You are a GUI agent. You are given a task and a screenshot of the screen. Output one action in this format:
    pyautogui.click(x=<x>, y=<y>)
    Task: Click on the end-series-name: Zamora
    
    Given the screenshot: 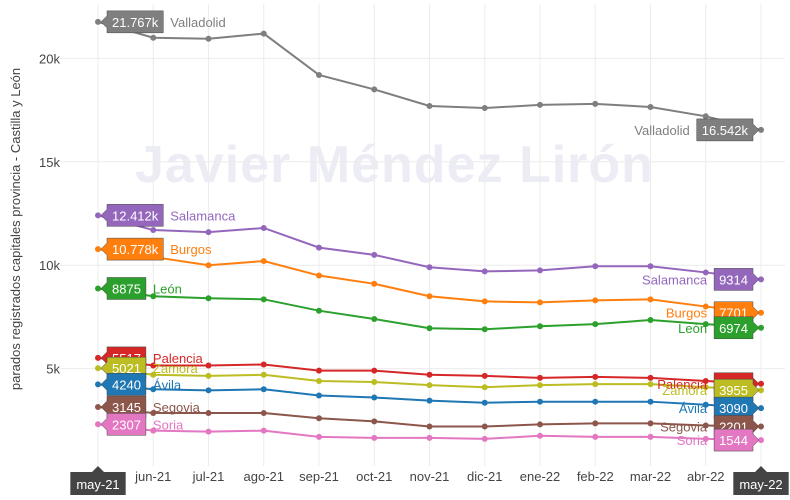 What is the action you would take?
    pyautogui.click(x=685, y=390)
    